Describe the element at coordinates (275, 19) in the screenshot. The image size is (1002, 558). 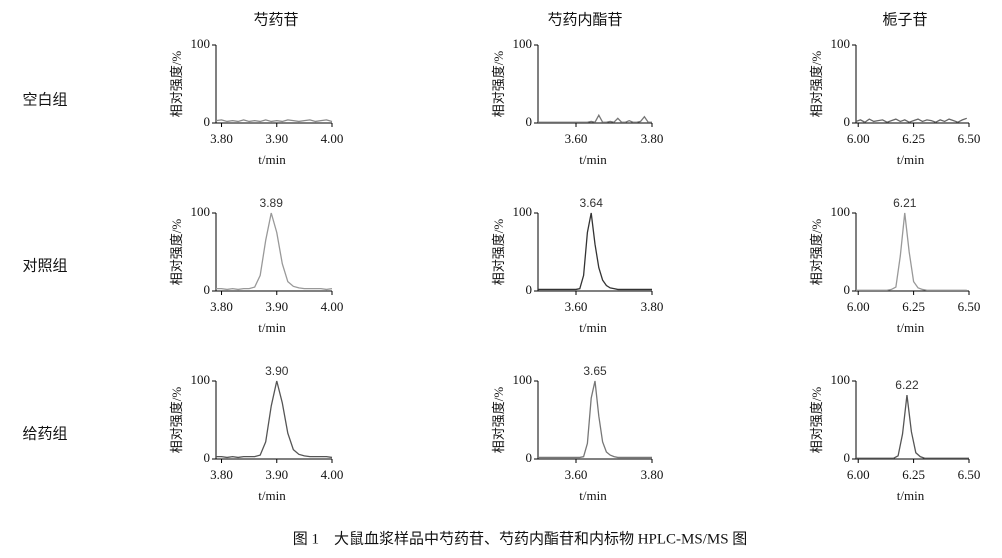
I see `column-title: 芍药苷` at that location.